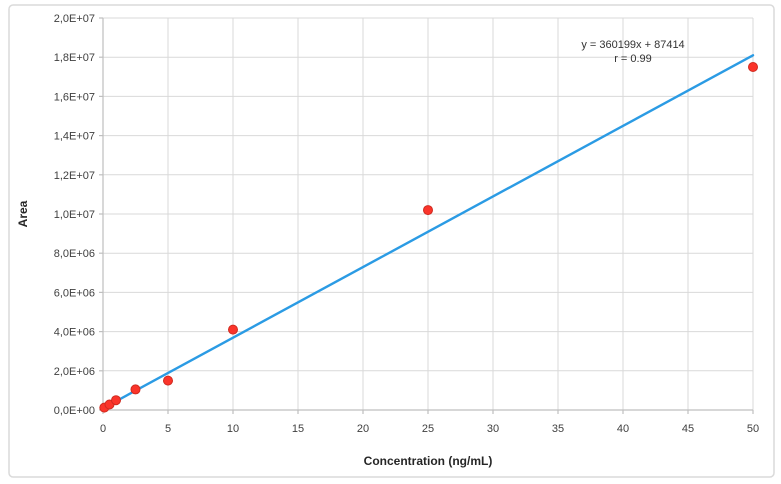 This screenshot has width=781, height=484. What do you see at coordinates (74, 97) in the screenshot?
I see `y-tick-label: 1,6E+07` at bounding box center [74, 97].